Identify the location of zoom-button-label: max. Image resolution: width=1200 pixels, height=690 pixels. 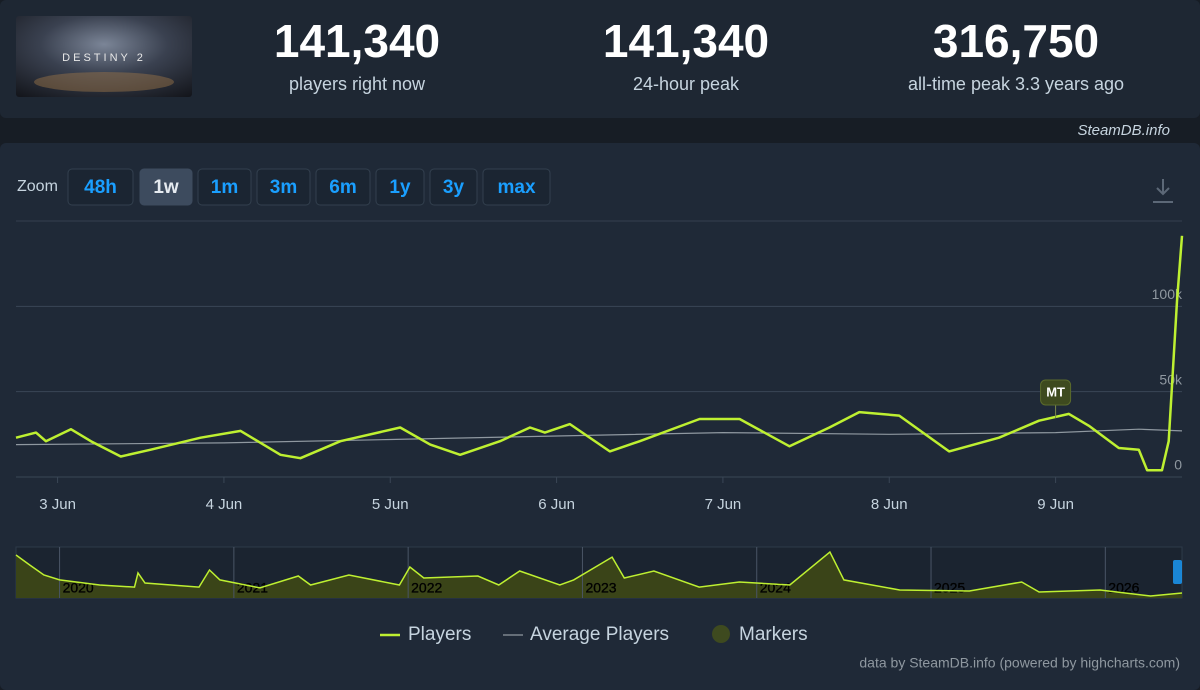
(516, 187).